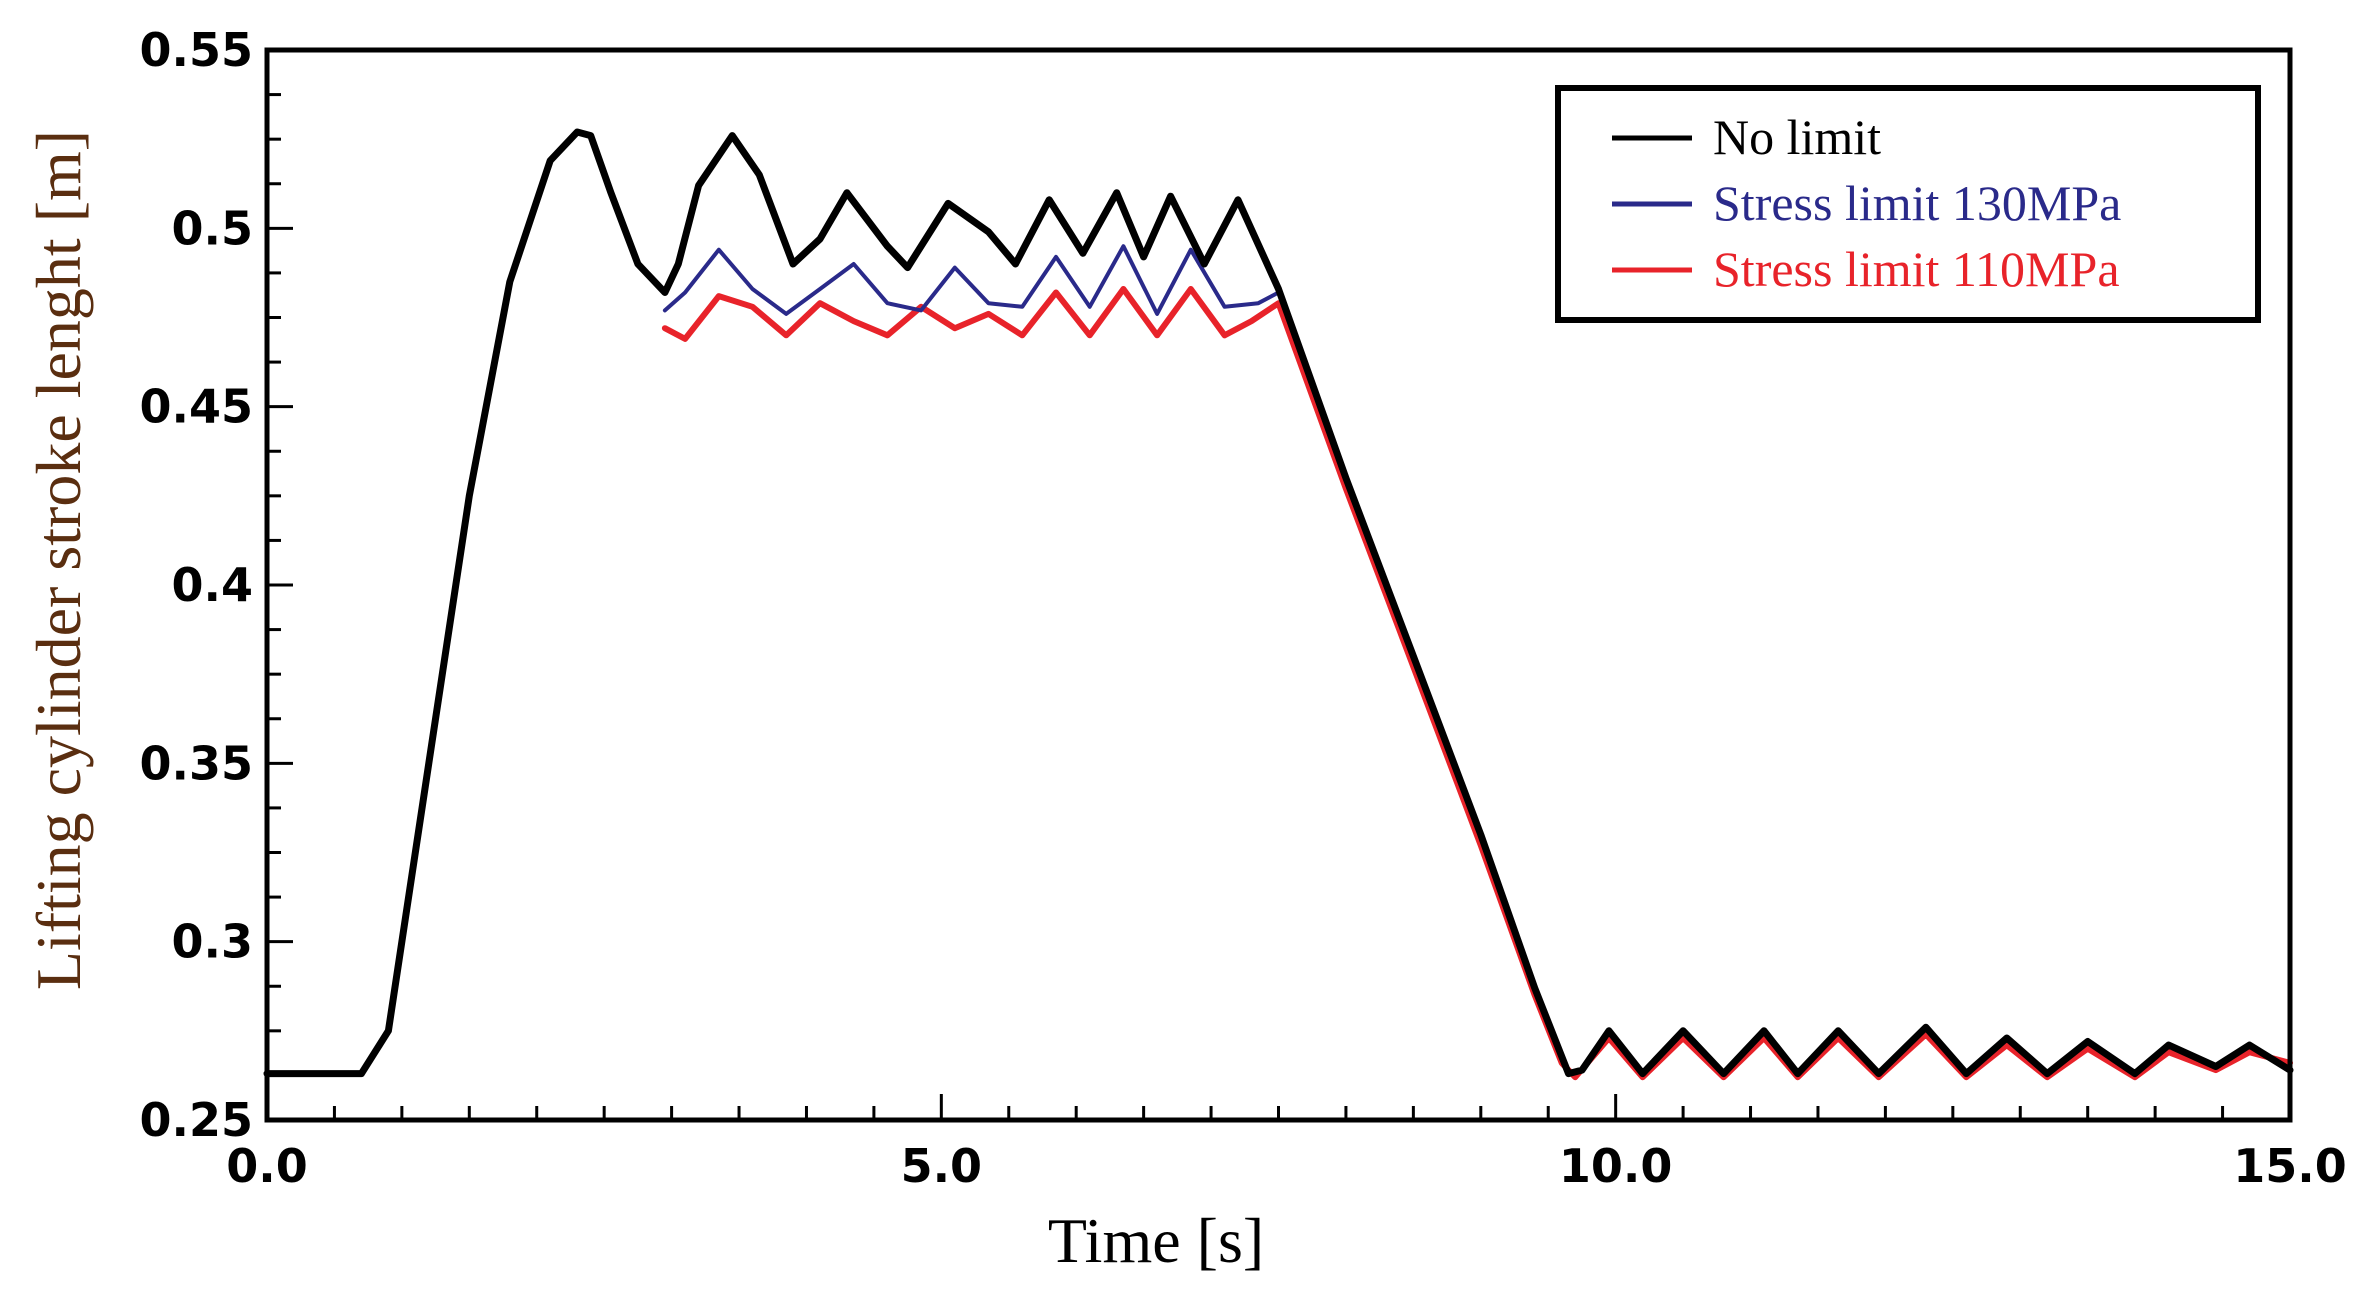 Image resolution: width=2357 pixels, height=1299 pixels. I want to click on y-tick-label: 0.4, so click(213, 585).